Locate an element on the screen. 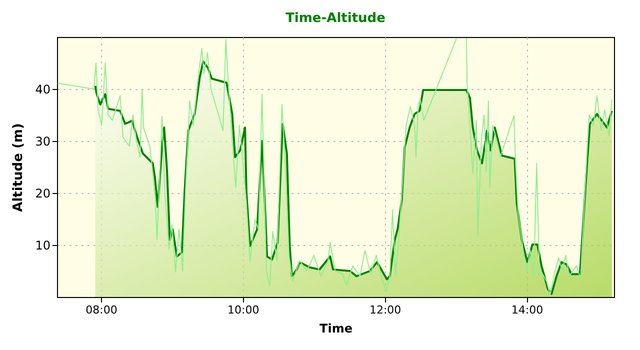 The height and width of the screenshot is (350, 640). chart-title: Time-Altitude is located at coordinates (336, 18).